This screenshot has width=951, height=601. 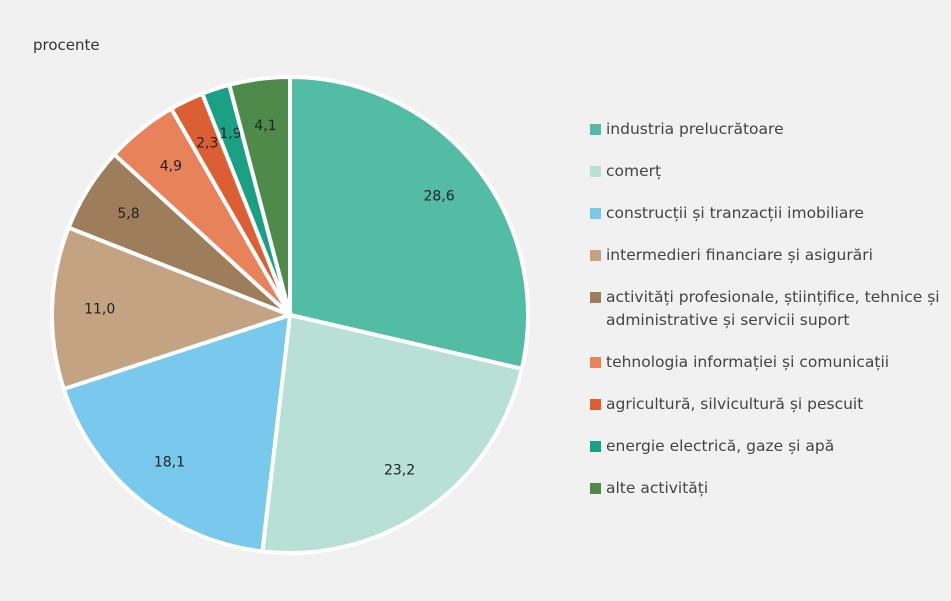 I want to click on legend-item: agricultură, silvicultură și pescuit, so click(x=767, y=404).